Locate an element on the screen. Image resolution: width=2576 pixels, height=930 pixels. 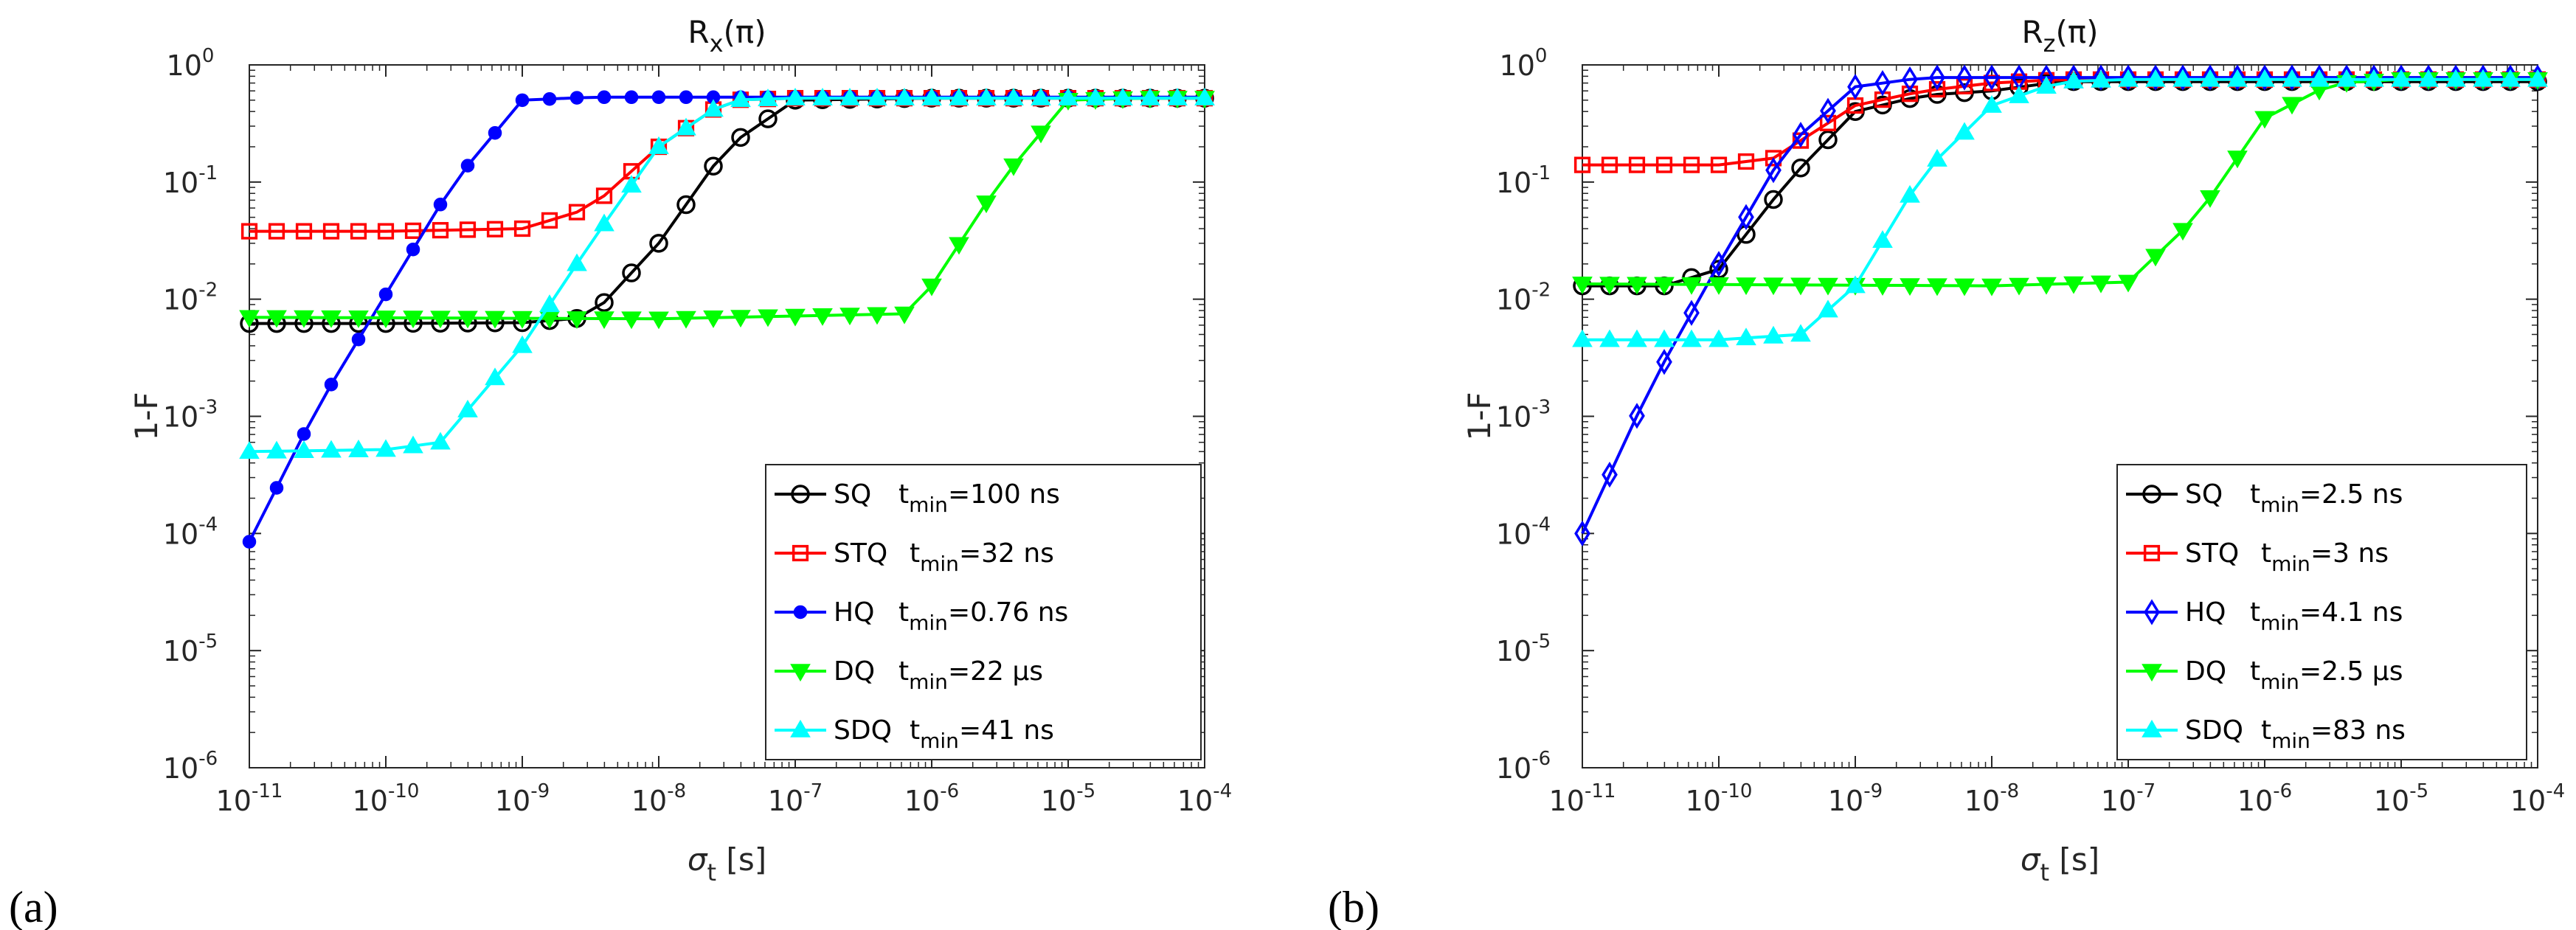
x-axis-label: σt [s] is located at coordinates (2060, 863).